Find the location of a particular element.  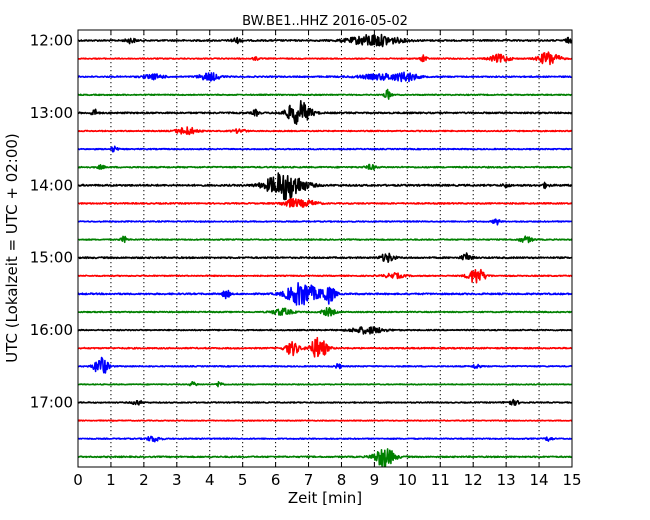

x-tick-label: 10 is located at coordinates (407, 480).